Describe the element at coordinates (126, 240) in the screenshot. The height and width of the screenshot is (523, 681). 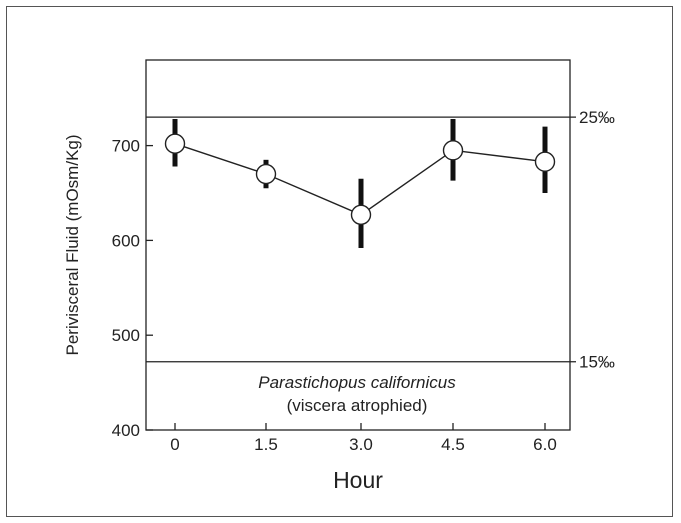
I see `y-tick-label-600: 600` at that location.